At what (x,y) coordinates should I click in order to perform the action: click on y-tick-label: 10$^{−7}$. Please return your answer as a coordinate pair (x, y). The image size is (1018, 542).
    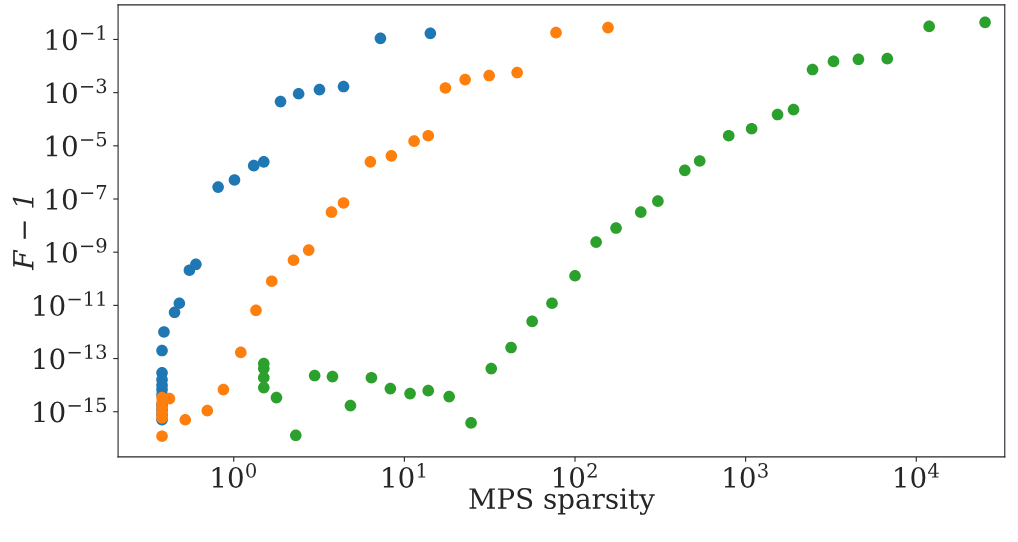
    Looking at the image, I should click on (76, 197).